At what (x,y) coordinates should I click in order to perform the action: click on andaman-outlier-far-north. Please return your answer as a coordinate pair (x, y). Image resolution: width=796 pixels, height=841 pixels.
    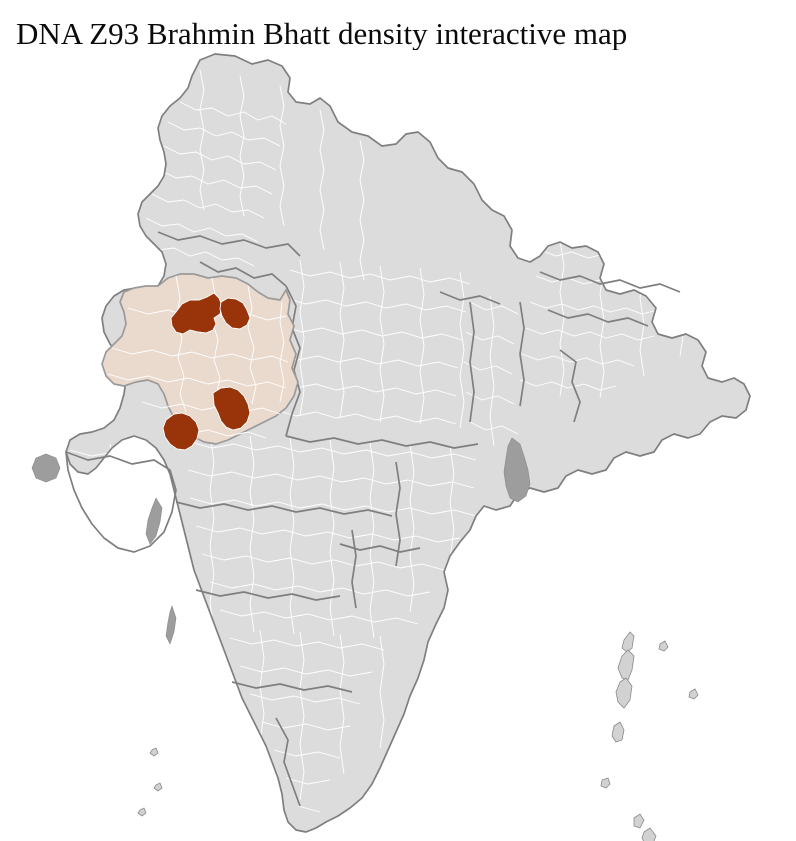
    Looking at the image, I should click on (663, 646).